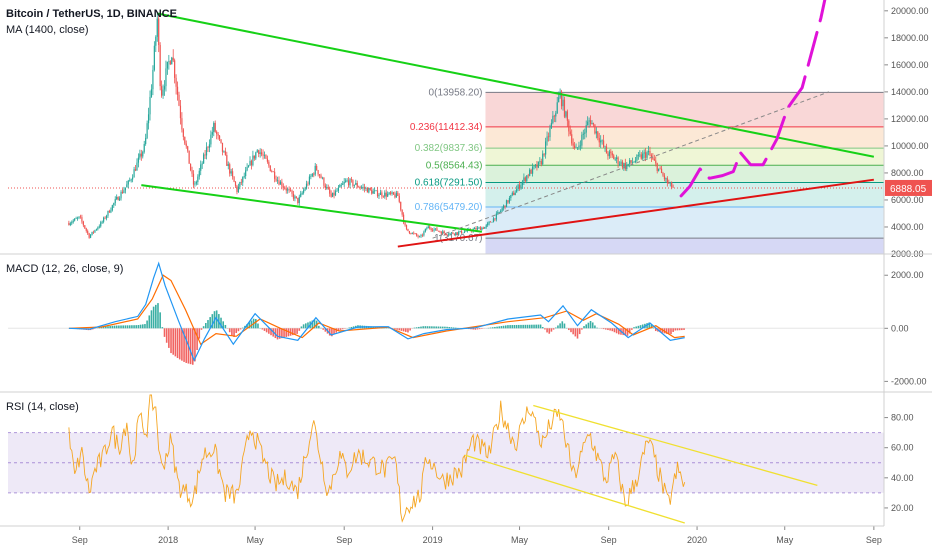 This screenshot has width=932, height=550. Describe the element at coordinates (575, 489) in the screenshot. I see `rsi-channel-lower-line` at that location.